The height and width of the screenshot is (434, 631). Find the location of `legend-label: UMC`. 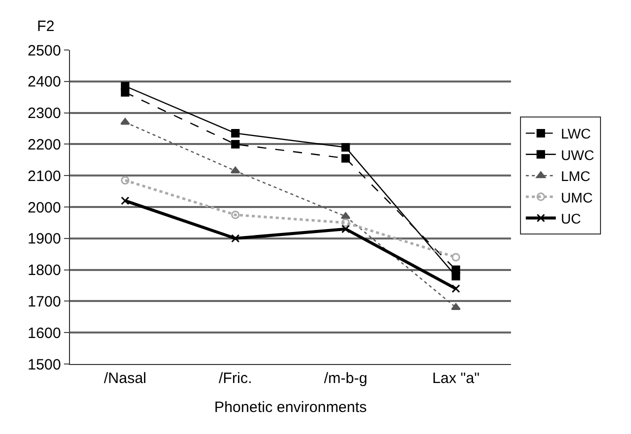

legend-label: UMC is located at coordinates (576, 197).